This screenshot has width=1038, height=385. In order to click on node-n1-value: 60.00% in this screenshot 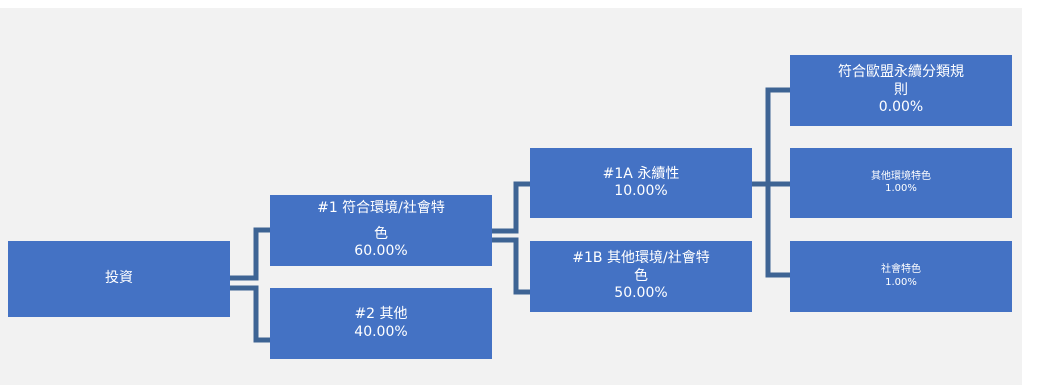, I will do `click(381, 251)`.